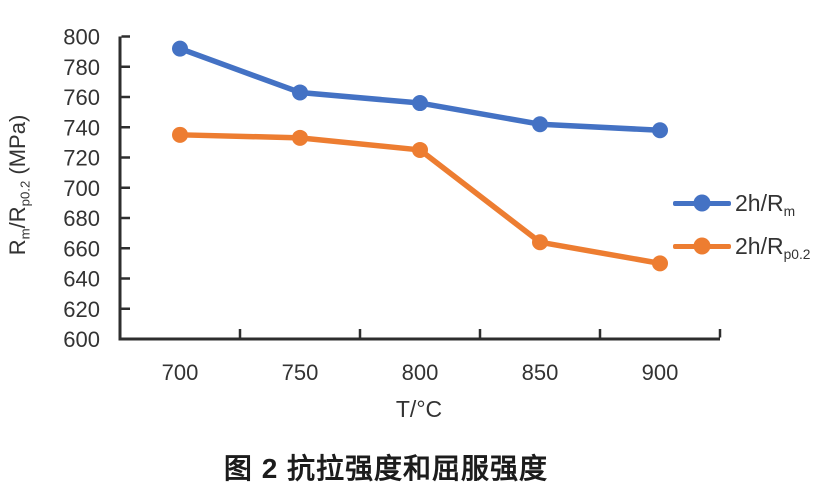 This screenshot has height=502, width=832. Describe the element at coordinates (81, 127) in the screenshot. I see `y-tick-label: 740` at that location.